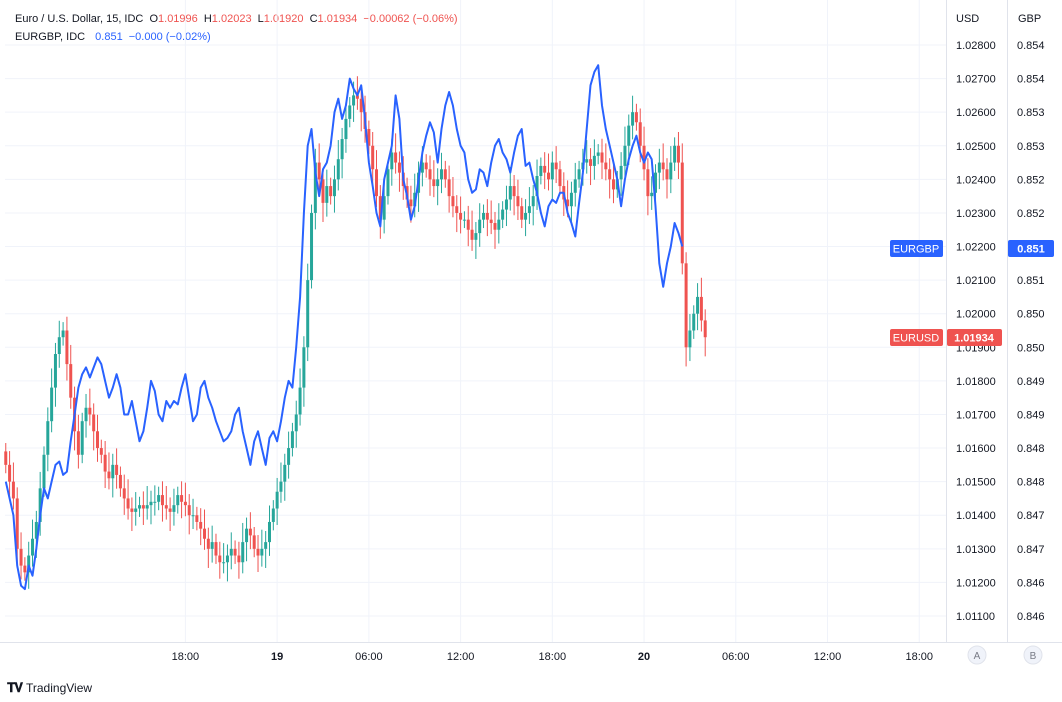  What do you see at coordinates (976, 516) in the screenshot?
I see `usd-tick-label: 1.01400` at bounding box center [976, 516].